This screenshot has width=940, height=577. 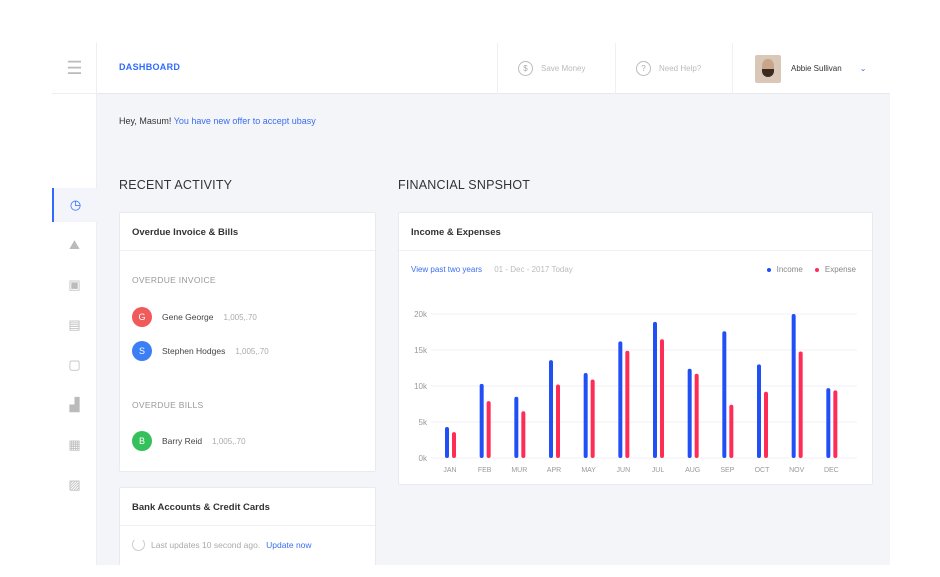 I want to click on x-tick-label: APR, so click(x=554, y=470).